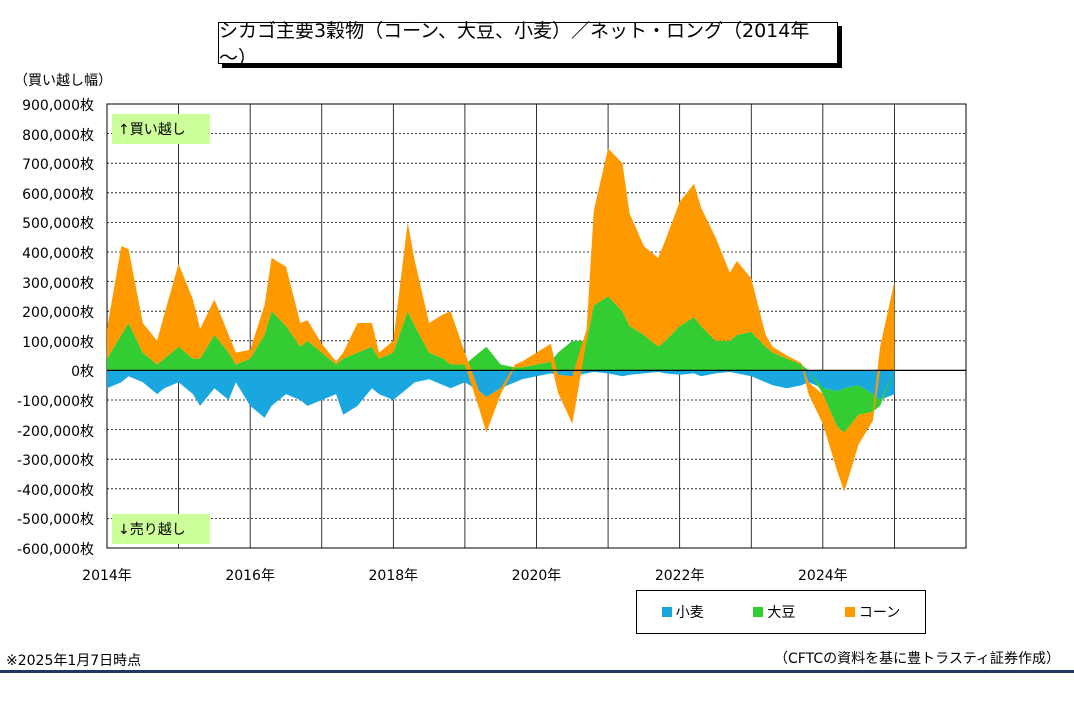 Image resolution: width=1074 pixels, height=707 pixels. What do you see at coordinates (58, 313) in the screenshot?
I see `y-tick-label: 200,000枚` at bounding box center [58, 313].